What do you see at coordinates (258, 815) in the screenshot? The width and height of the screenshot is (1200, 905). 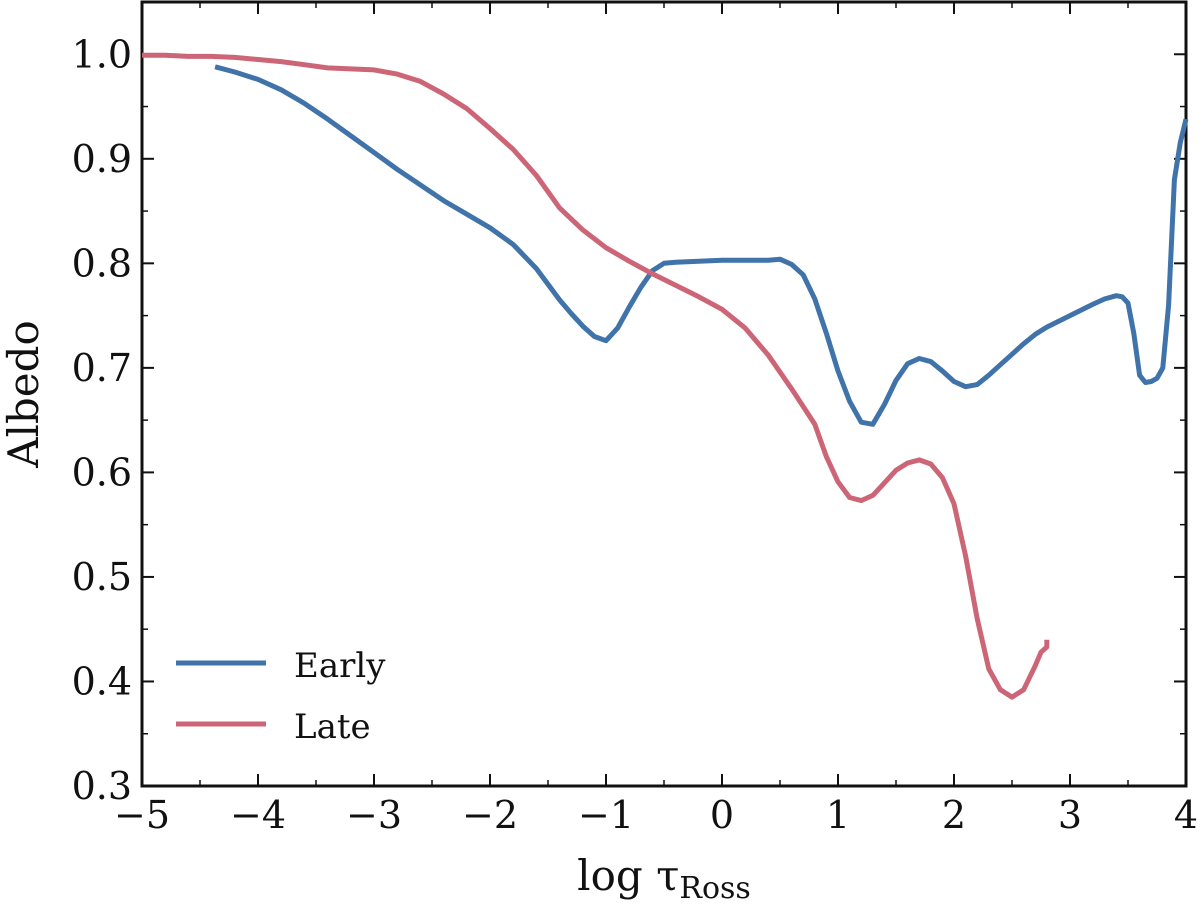 I see `x-tick-label: −4` at bounding box center [258, 815].